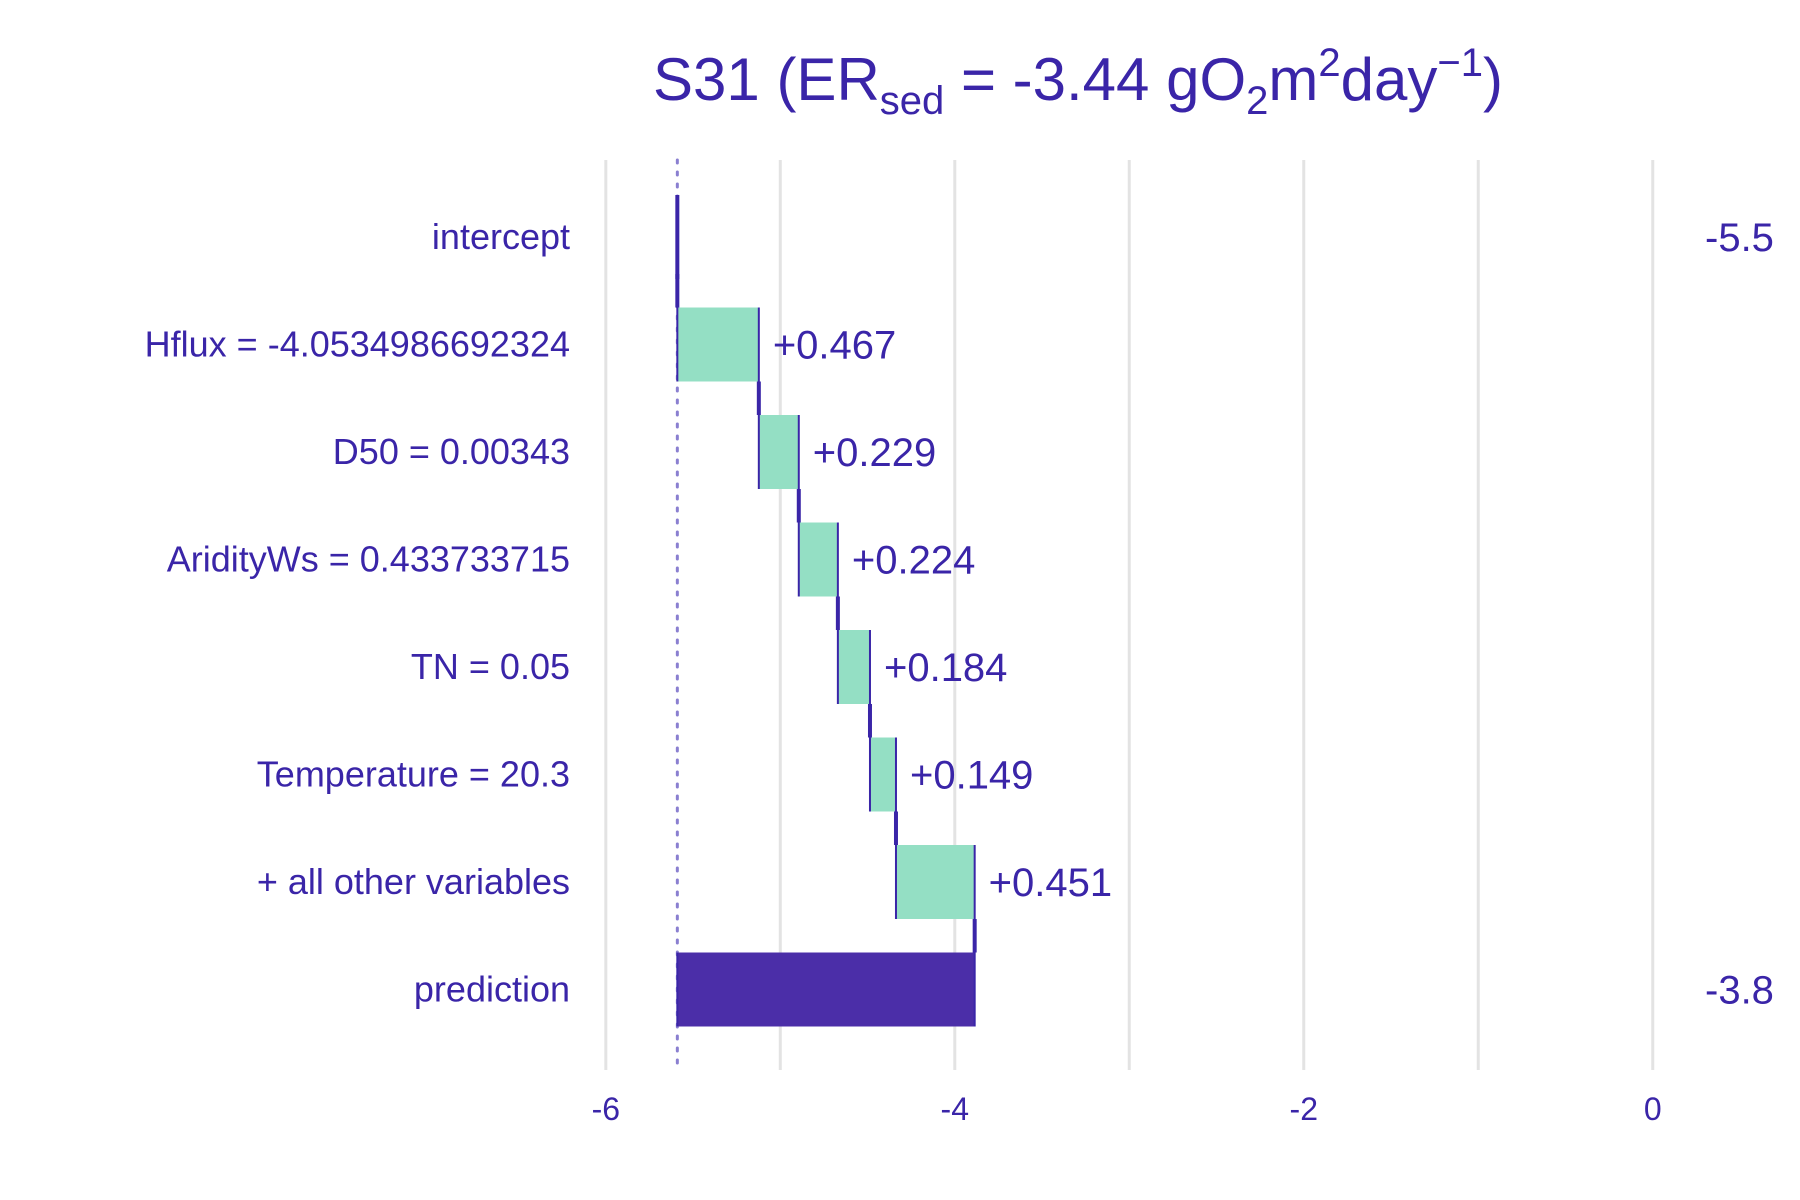  Describe the element at coordinates (1739, 991) in the screenshot. I see `value-label: -3.8` at that location.